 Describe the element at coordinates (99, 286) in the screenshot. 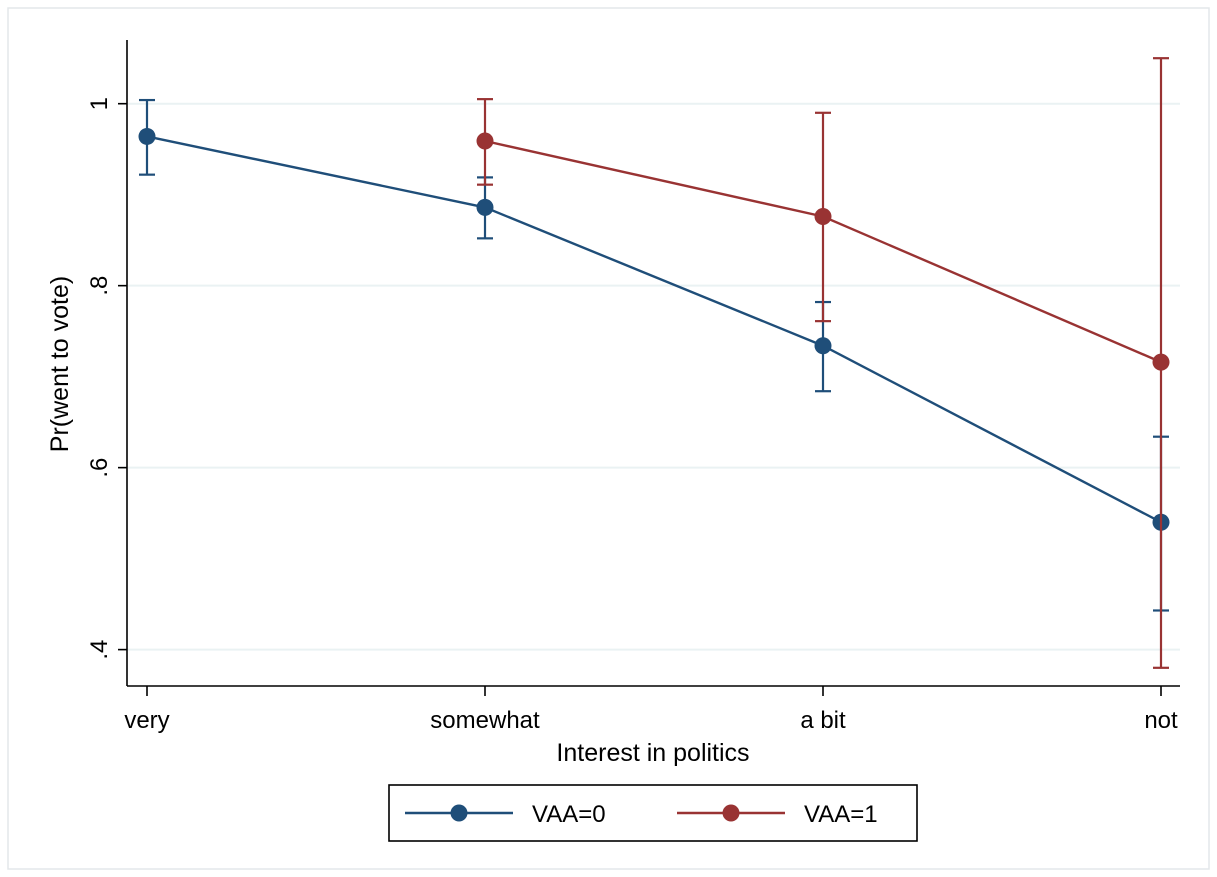

I see `y-tick-label: .8` at that location.